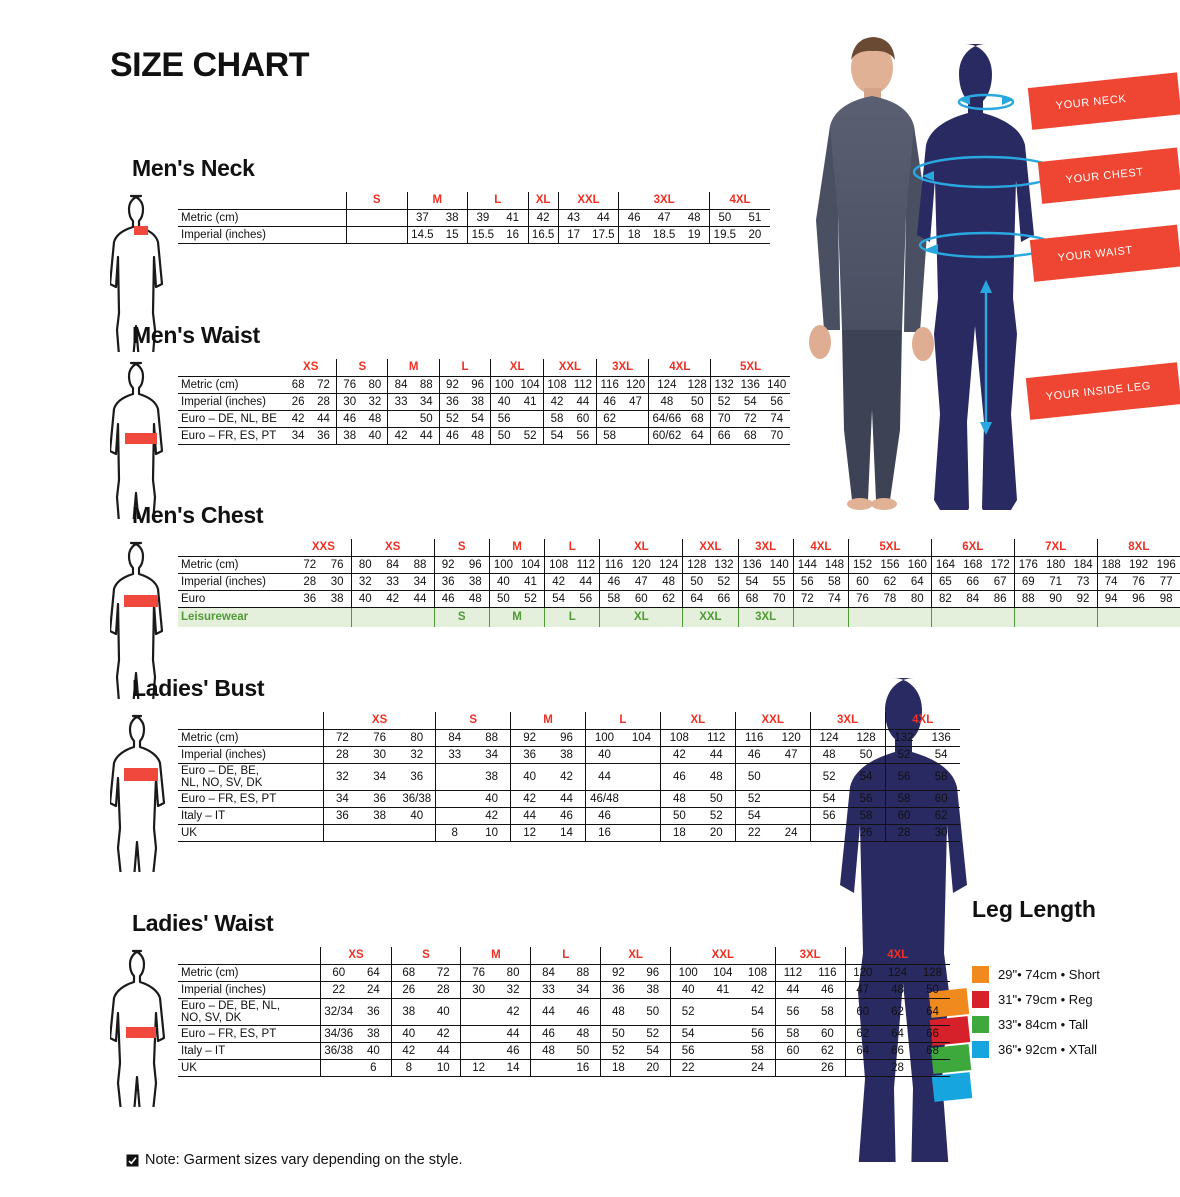 This screenshot has height=1197, width=1180. What do you see at coordinates (641, 548) in the screenshot?
I see `size-group-header: XL` at bounding box center [641, 548].